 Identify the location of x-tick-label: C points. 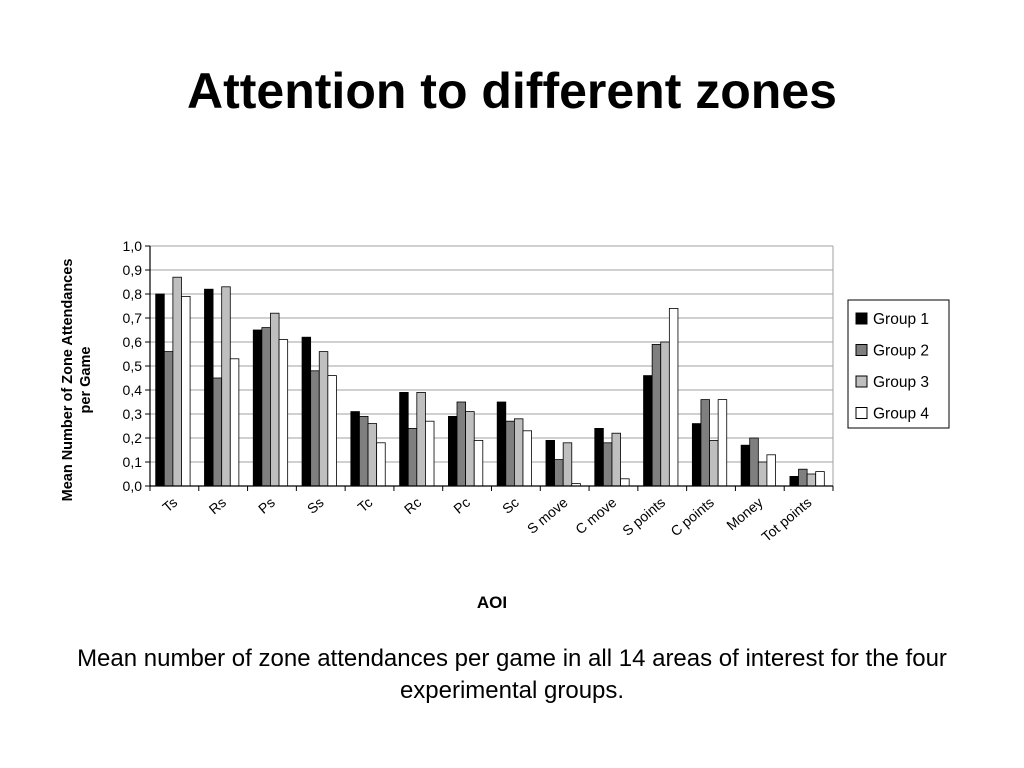
(692, 516).